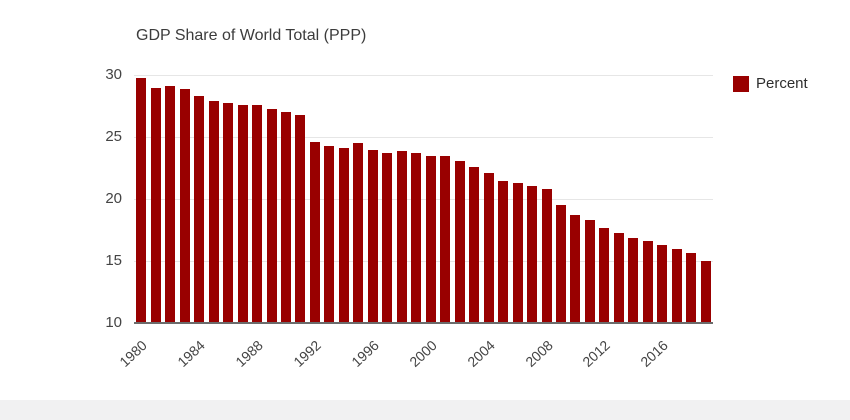 The height and width of the screenshot is (420, 850). What do you see at coordinates (654, 353) in the screenshot?
I see `x-axis-tick-label-2016: 2016` at bounding box center [654, 353].